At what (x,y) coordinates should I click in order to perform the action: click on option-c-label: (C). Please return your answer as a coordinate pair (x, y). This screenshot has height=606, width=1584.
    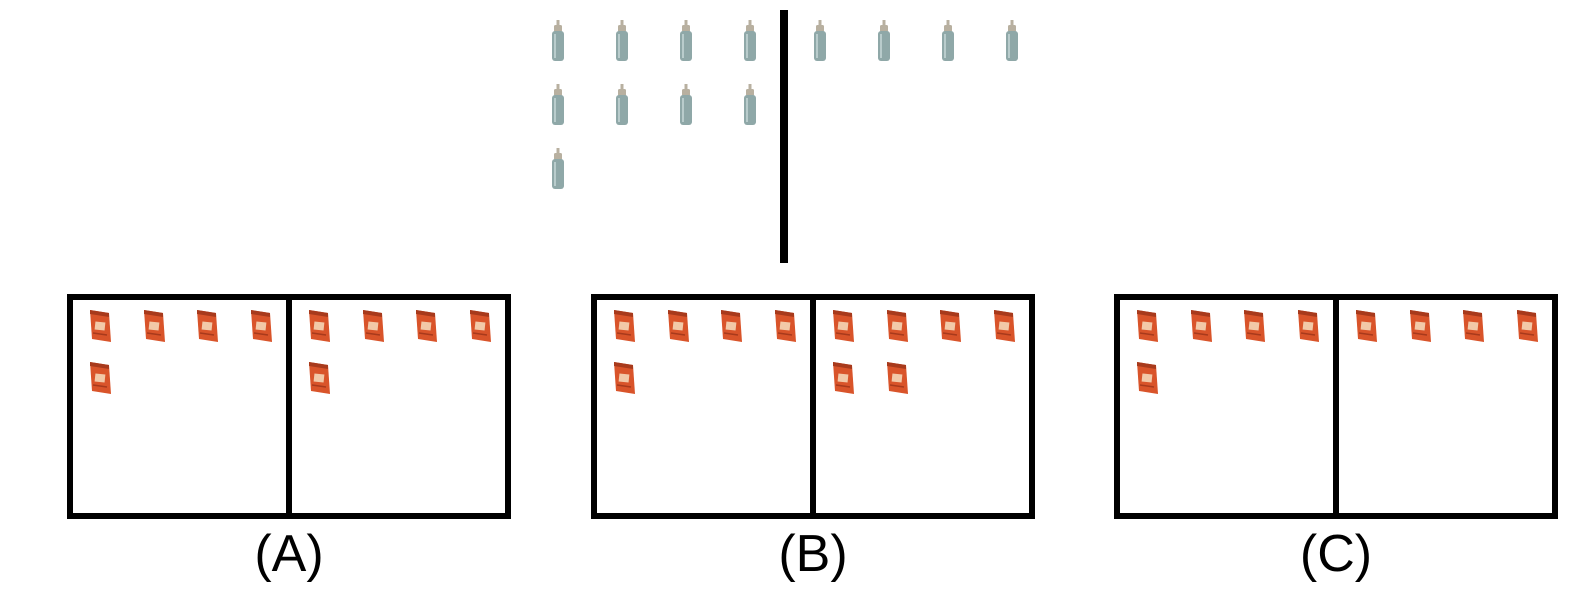
    Looking at the image, I should click on (1336, 554).